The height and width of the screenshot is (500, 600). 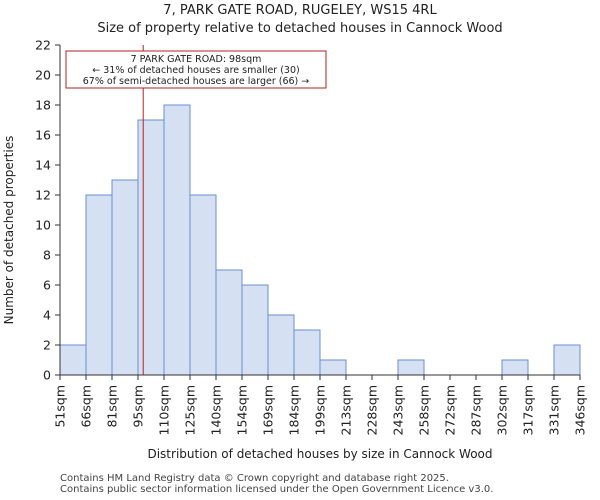 What do you see at coordinates (424, 410) in the screenshot?
I see `x-tick-label-258sqm: 258sqm` at bounding box center [424, 410].